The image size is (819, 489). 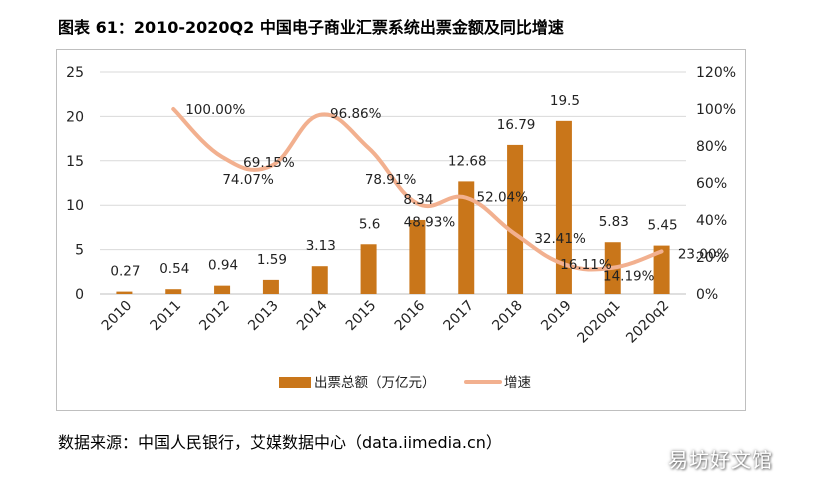 What do you see at coordinates (75, 184) in the screenshot?
I see `left-axis-ticks: 0 5 10 15 20 25` at bounding box center [75, 184].